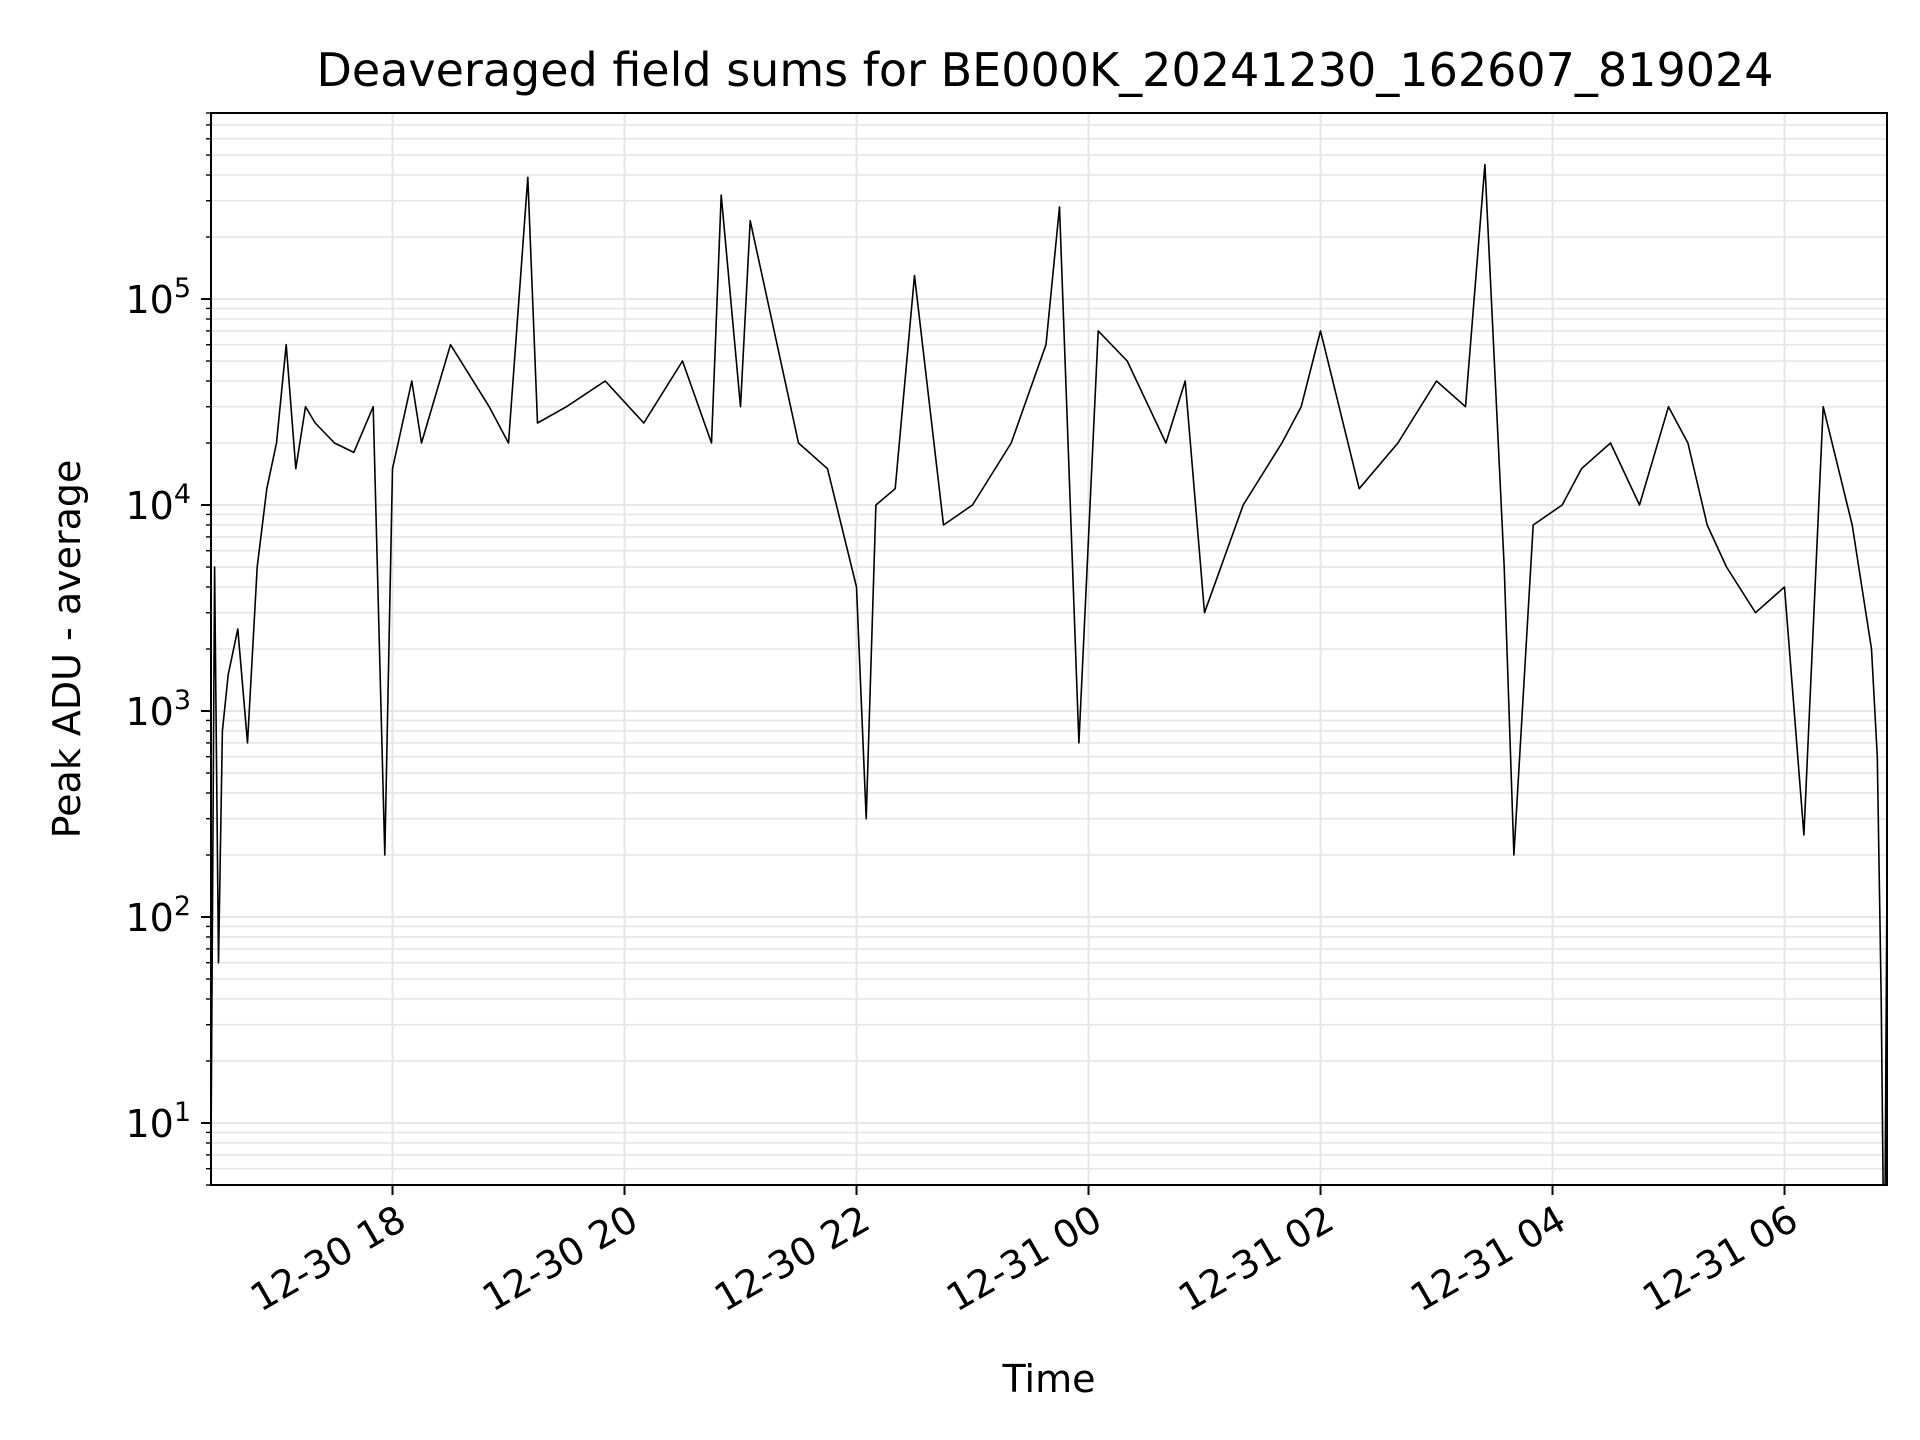 This screenshot has height=1440, width=1920. Describe the element at coordinates (158, 1121) in the screenshot. I see `y-tick-label: 101` at that location.